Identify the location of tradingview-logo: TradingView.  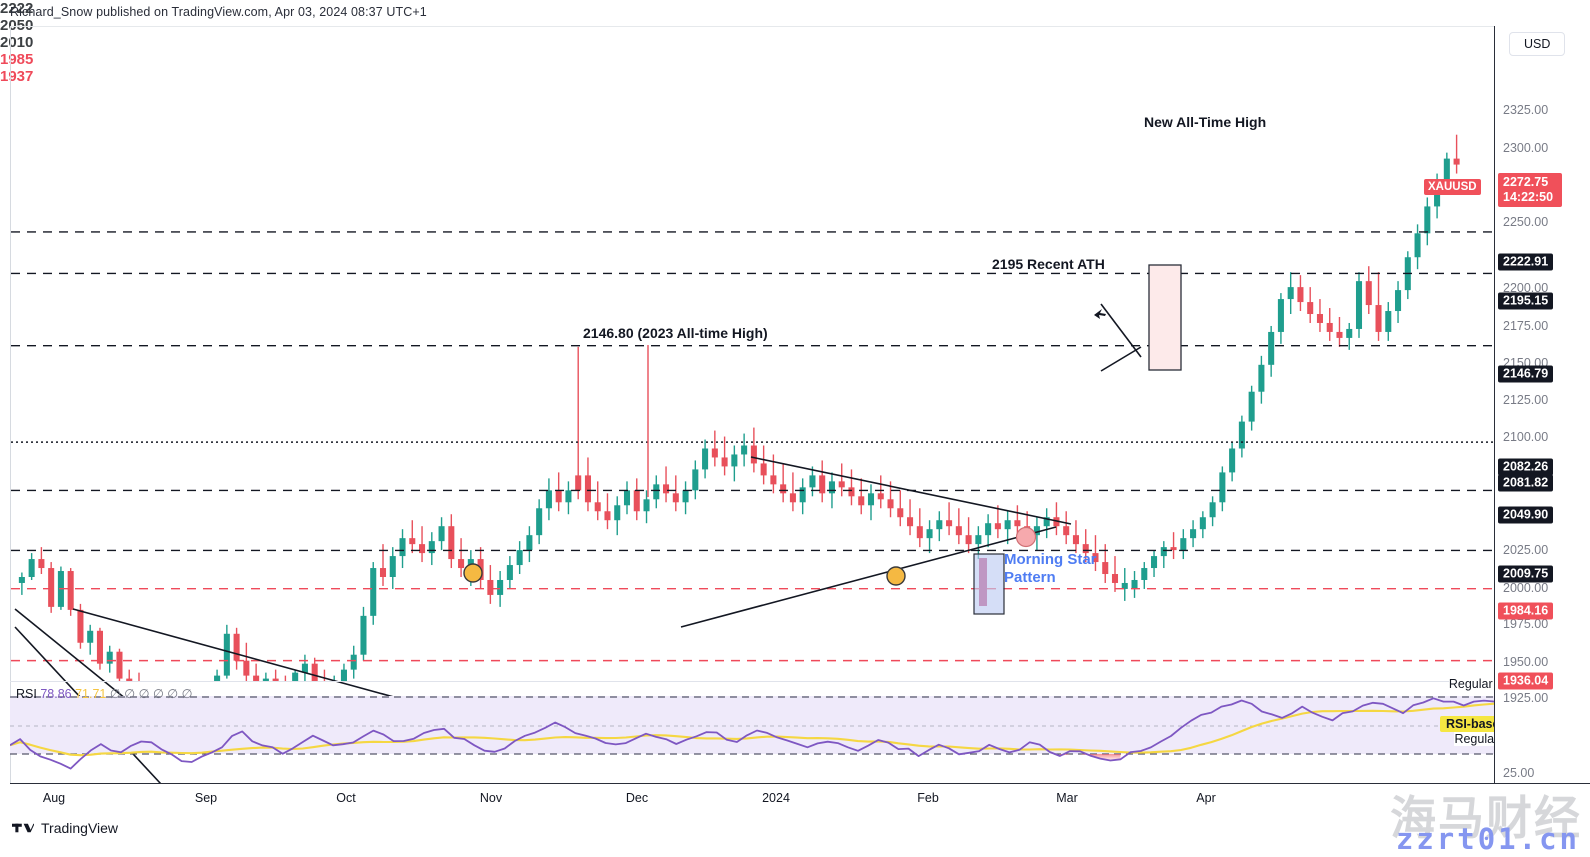
(65, 828).